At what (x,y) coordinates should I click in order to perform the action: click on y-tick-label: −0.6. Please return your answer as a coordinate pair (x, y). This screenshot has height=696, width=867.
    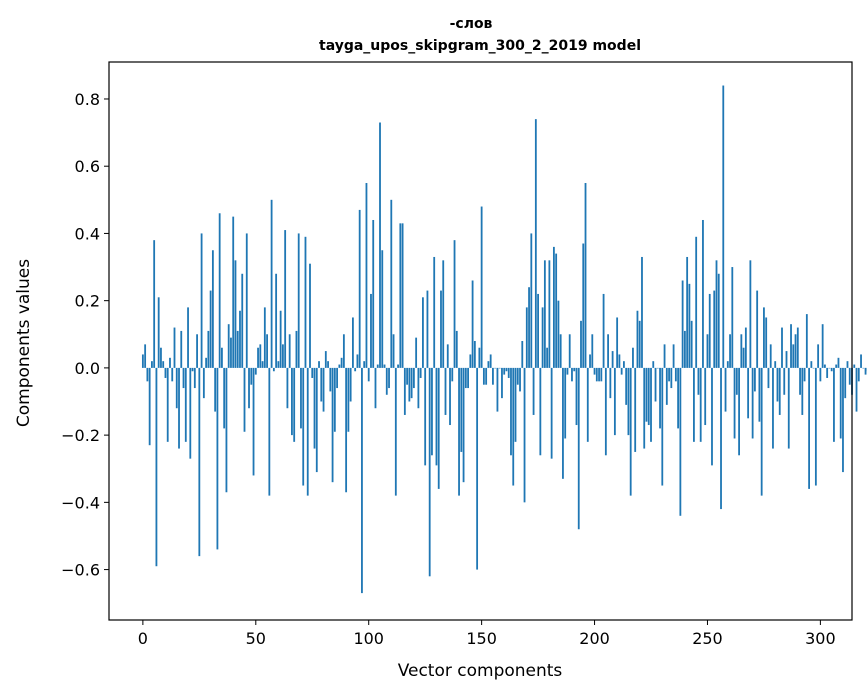
    Looking at the image, I should click on (80, 570).